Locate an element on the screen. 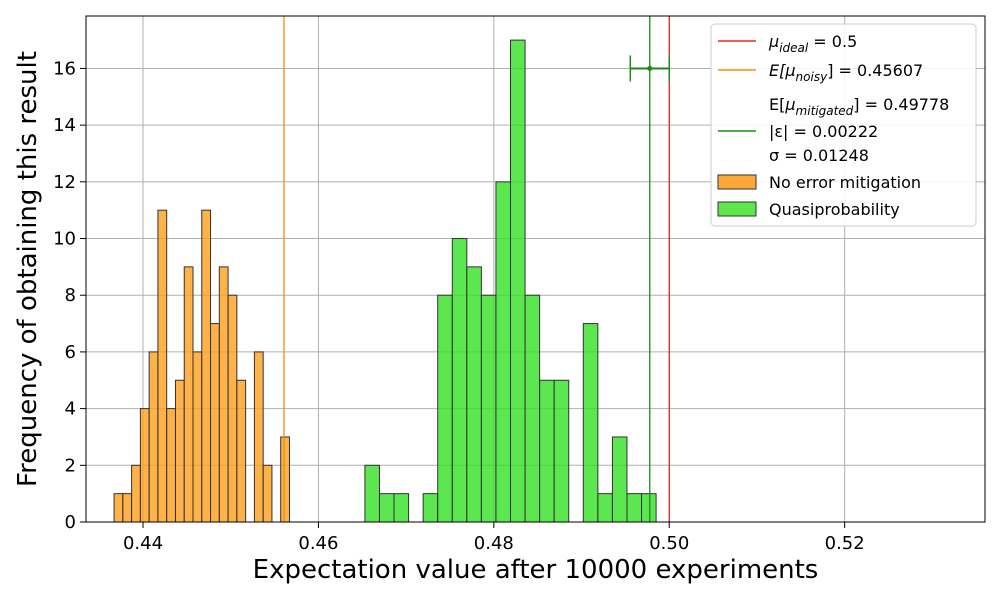  x-tick-label: 0.46 is located at coordinates (318, 543).